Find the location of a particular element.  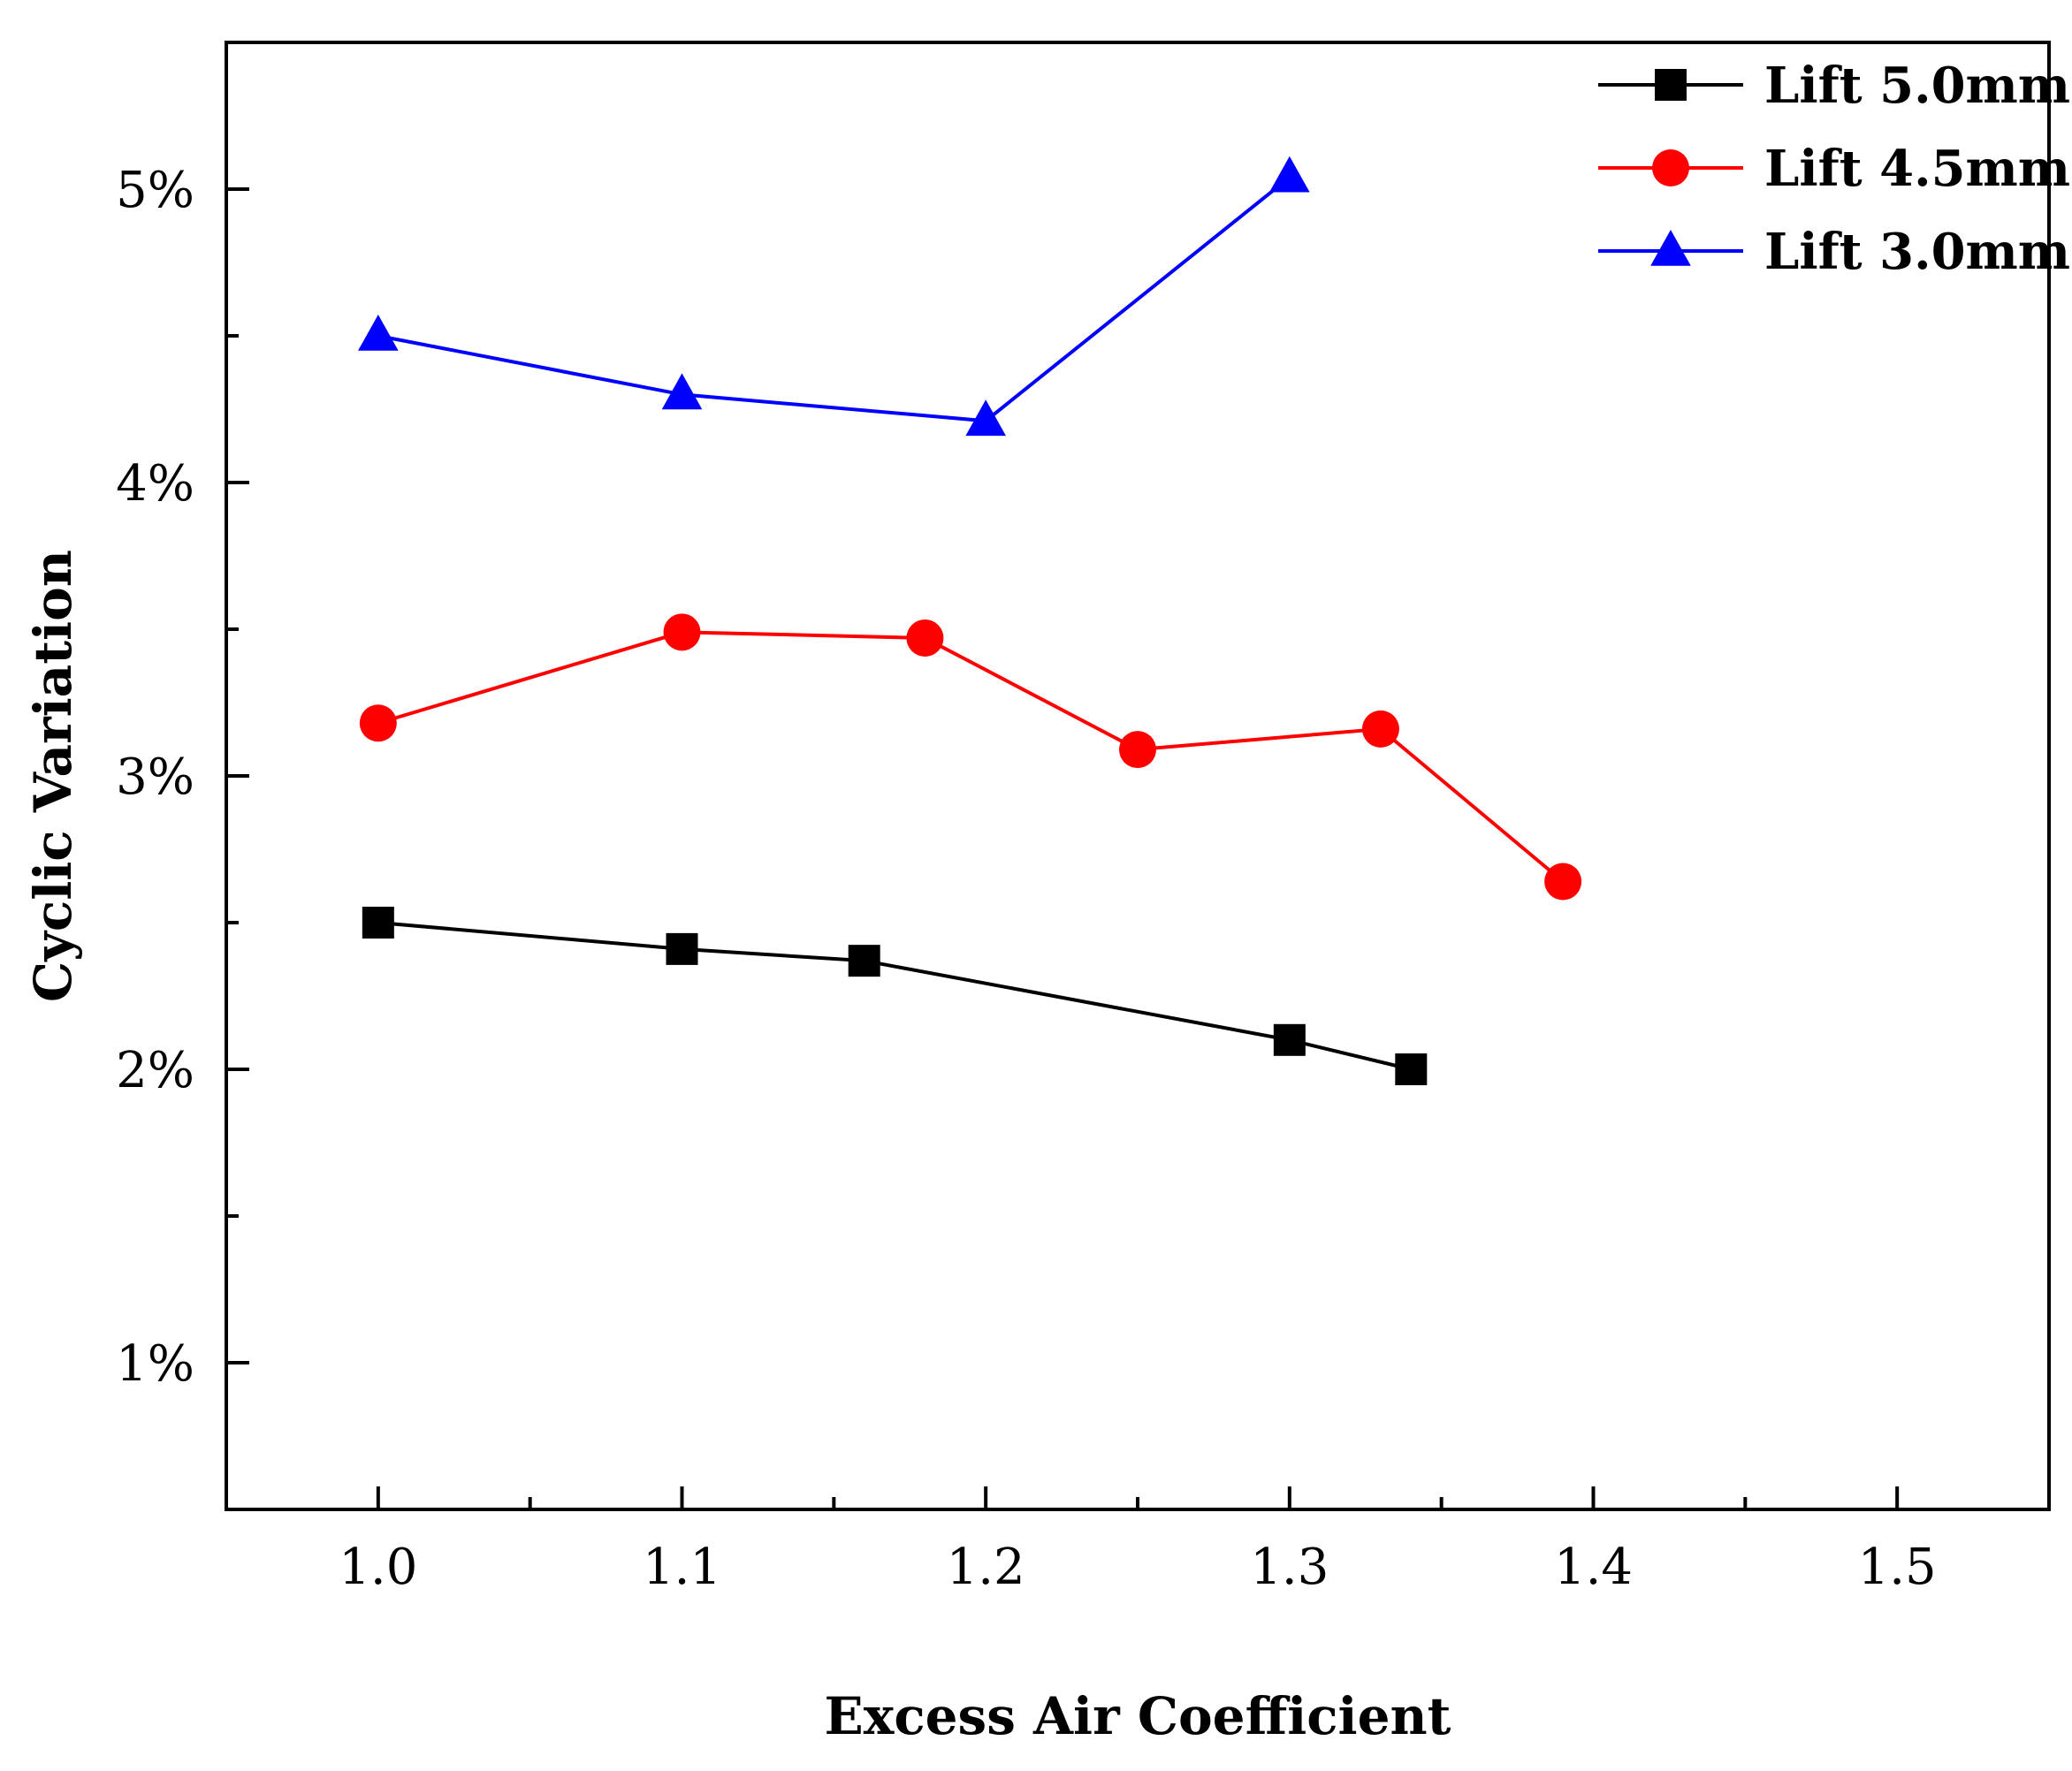

y-tick-label: 4% is located at coordinates (155, 484).